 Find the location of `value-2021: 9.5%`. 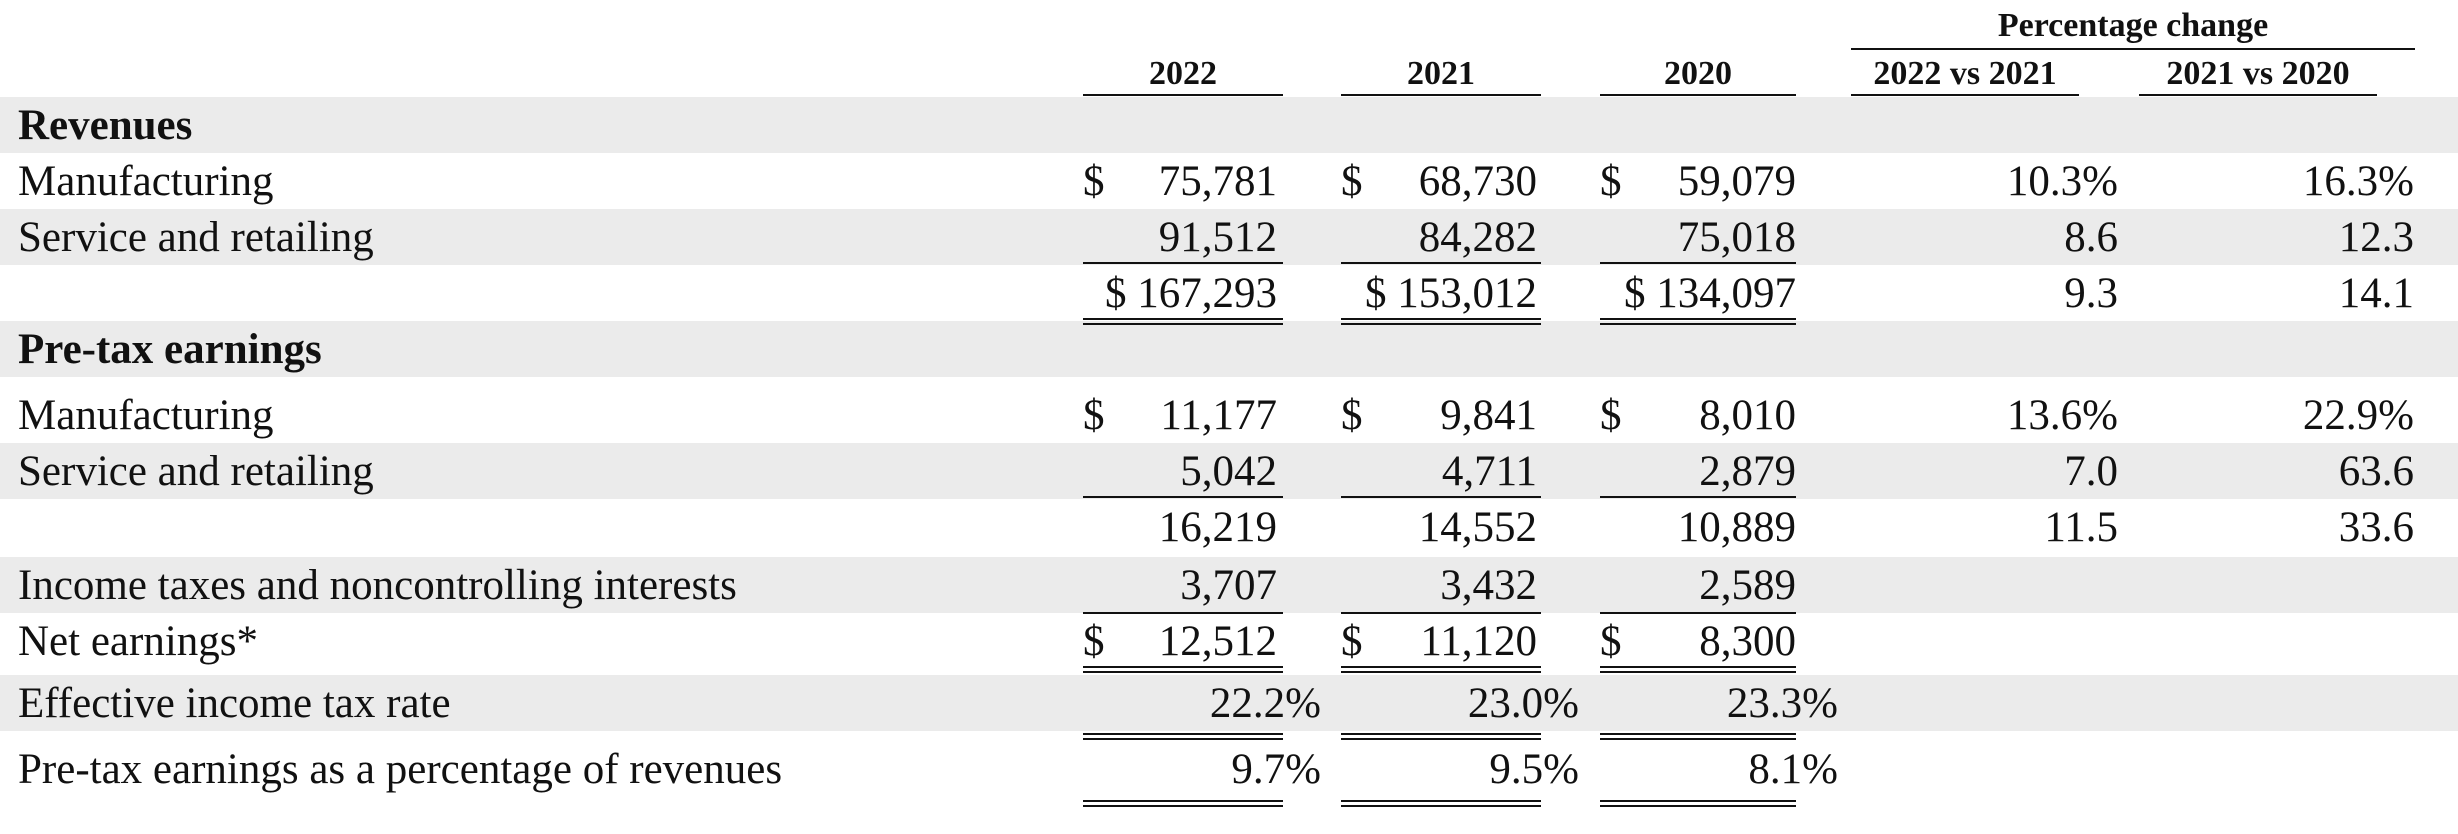

value-2021: 9.5% is located at coordinates (1534, 769).